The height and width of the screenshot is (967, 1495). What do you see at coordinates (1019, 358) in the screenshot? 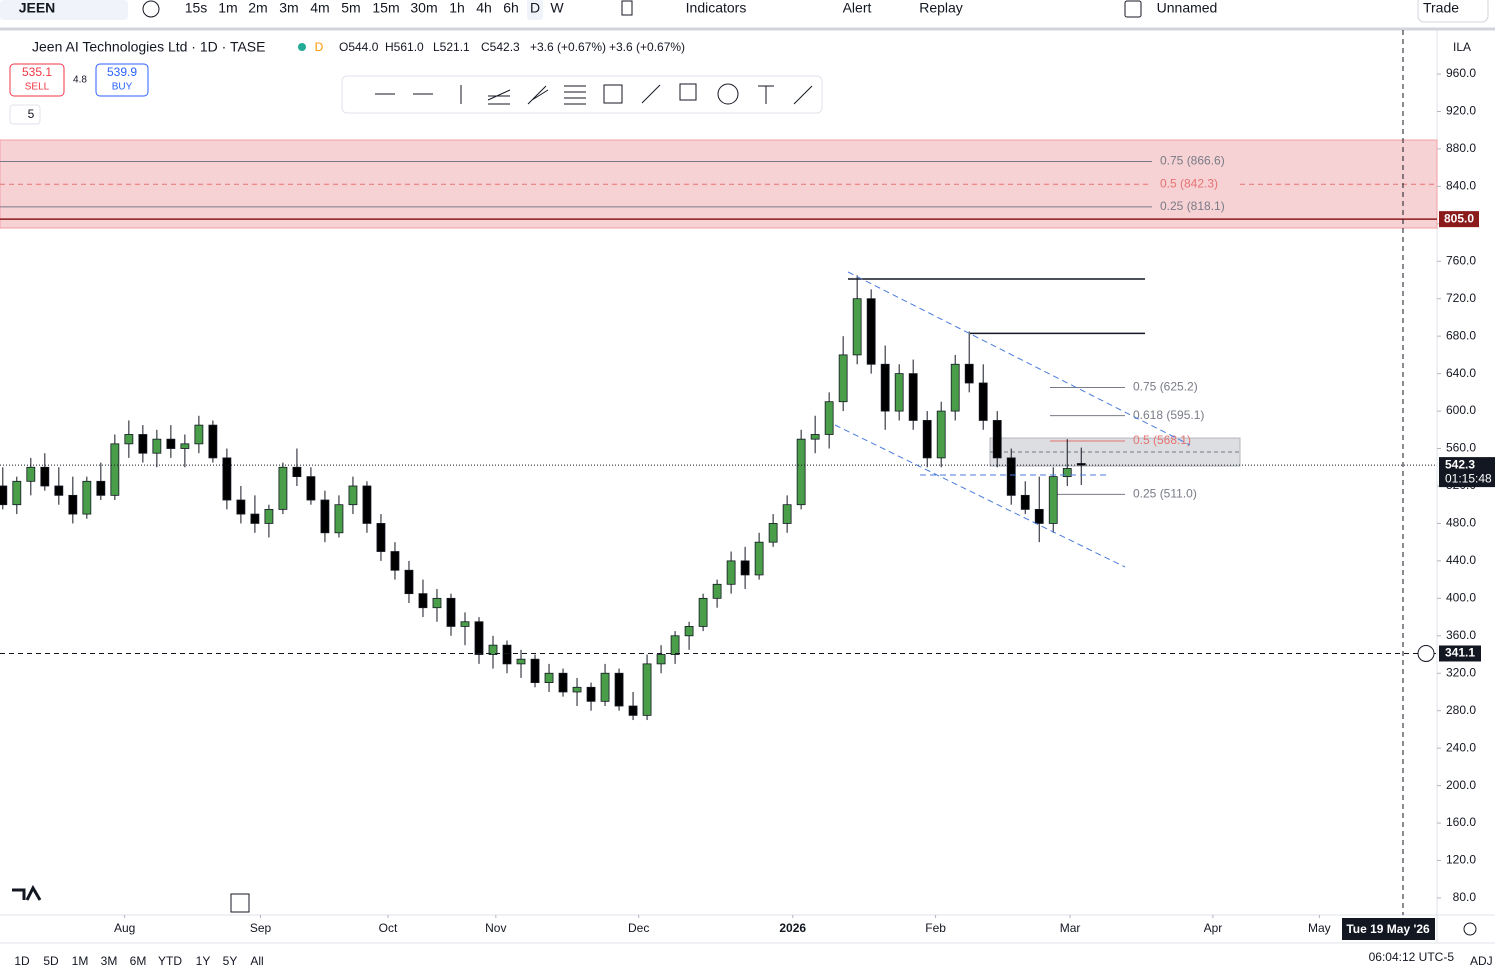
I see `channel-upper` at bounding box center [1019, 358].